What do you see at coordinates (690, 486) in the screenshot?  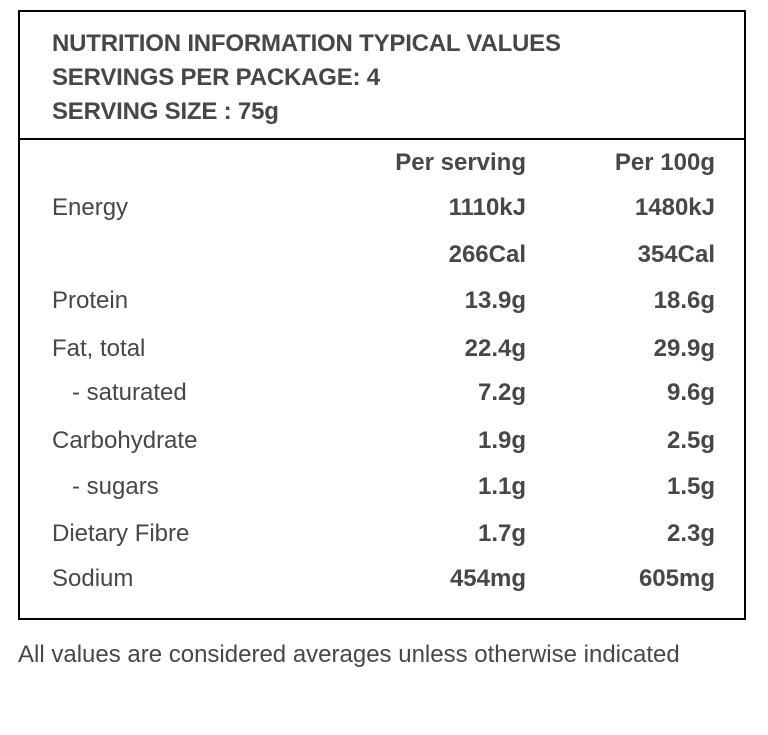 I see `per-100g-value: 1.5g` at bounding box center [690, 486].